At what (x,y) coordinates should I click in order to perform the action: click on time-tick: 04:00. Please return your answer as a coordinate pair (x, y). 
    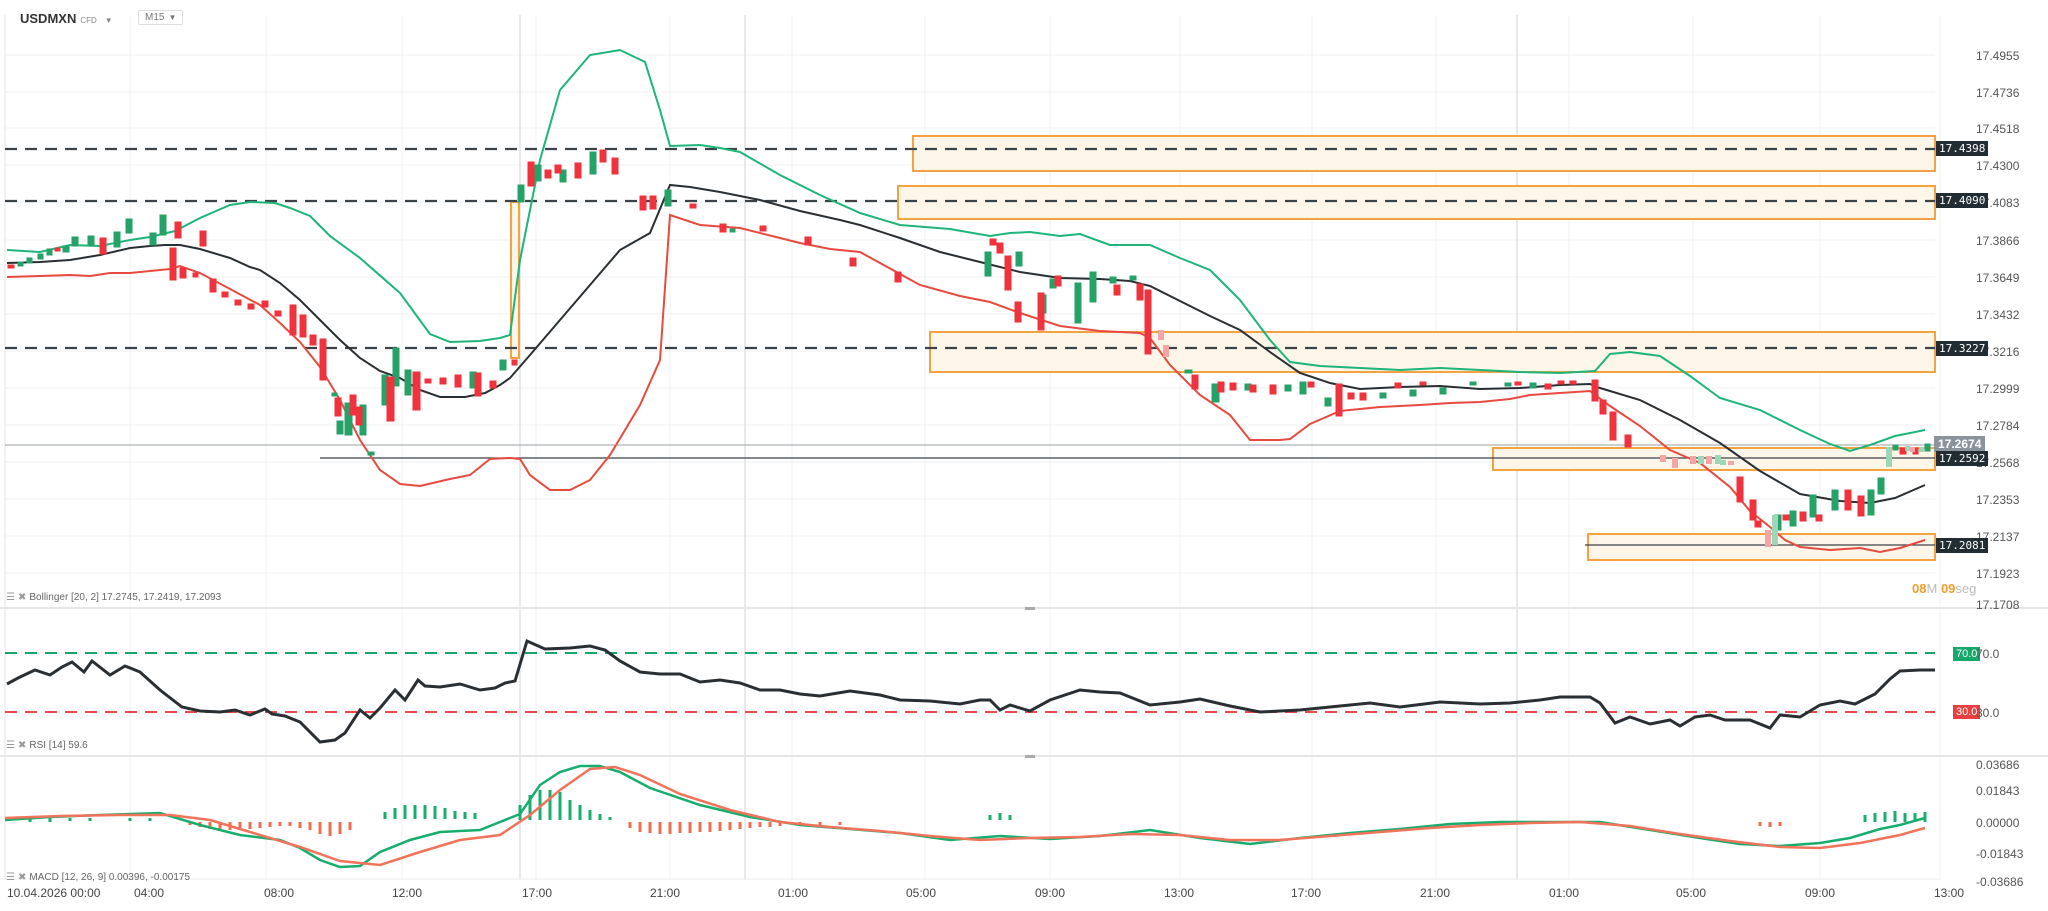
    Looking at the image, I should click on (149, 893).